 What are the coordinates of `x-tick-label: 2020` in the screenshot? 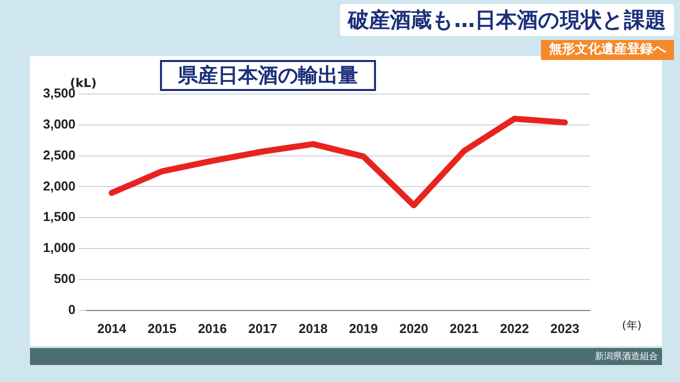 It's located at (413, 328).